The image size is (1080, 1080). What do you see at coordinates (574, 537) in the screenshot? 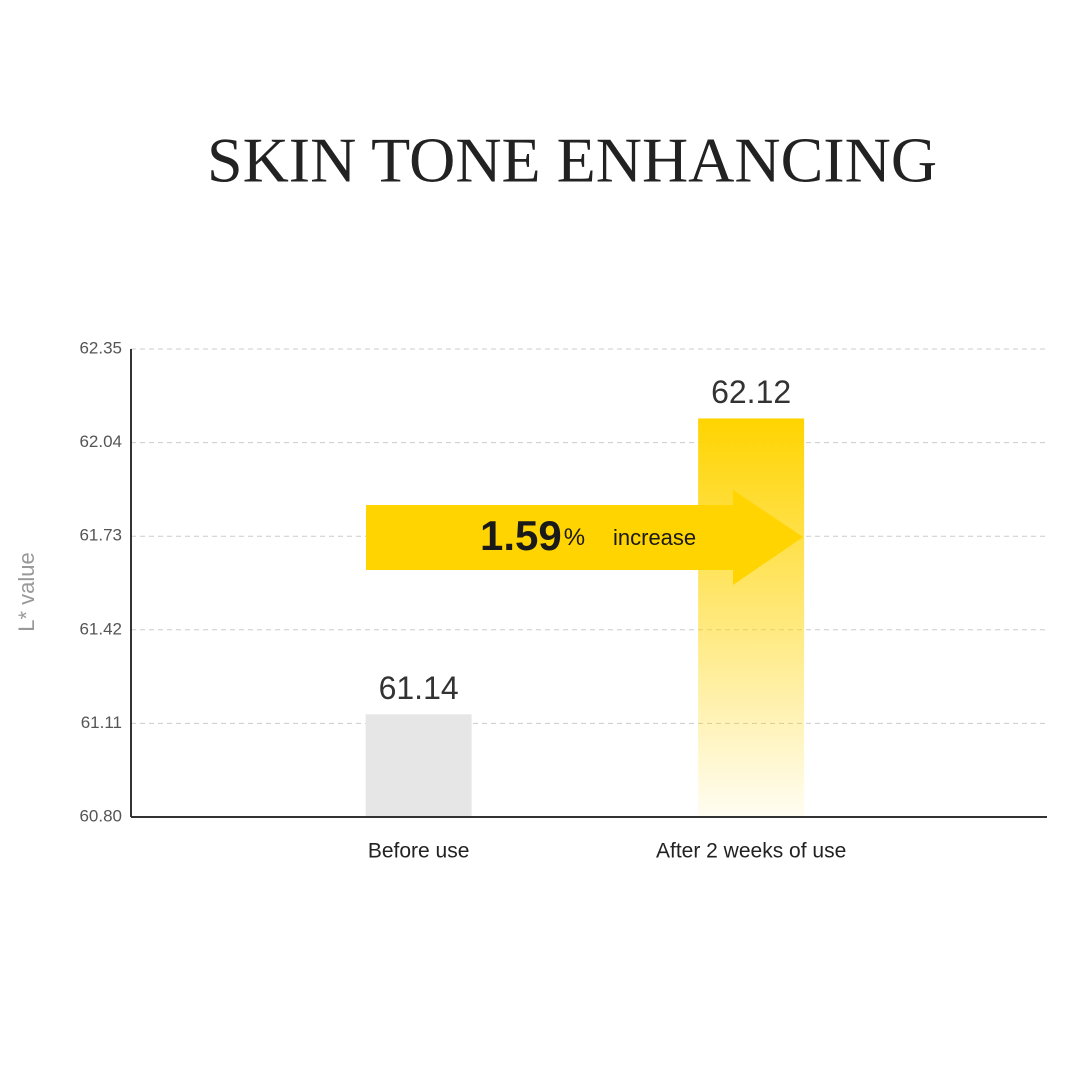
I see `annotation-unit: %` at bounding box center [574, 537].